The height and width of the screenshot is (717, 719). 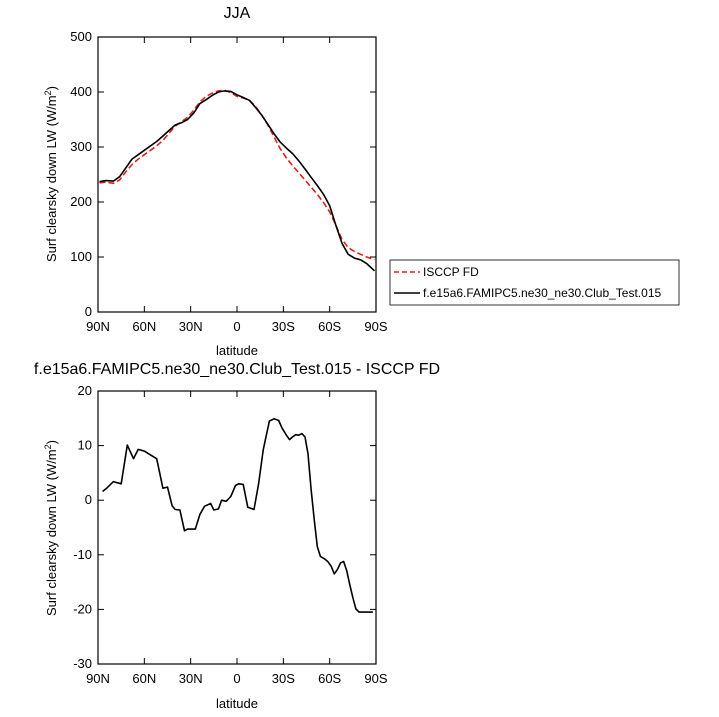 I want to click on legend-box, so click(x=534, y=282).